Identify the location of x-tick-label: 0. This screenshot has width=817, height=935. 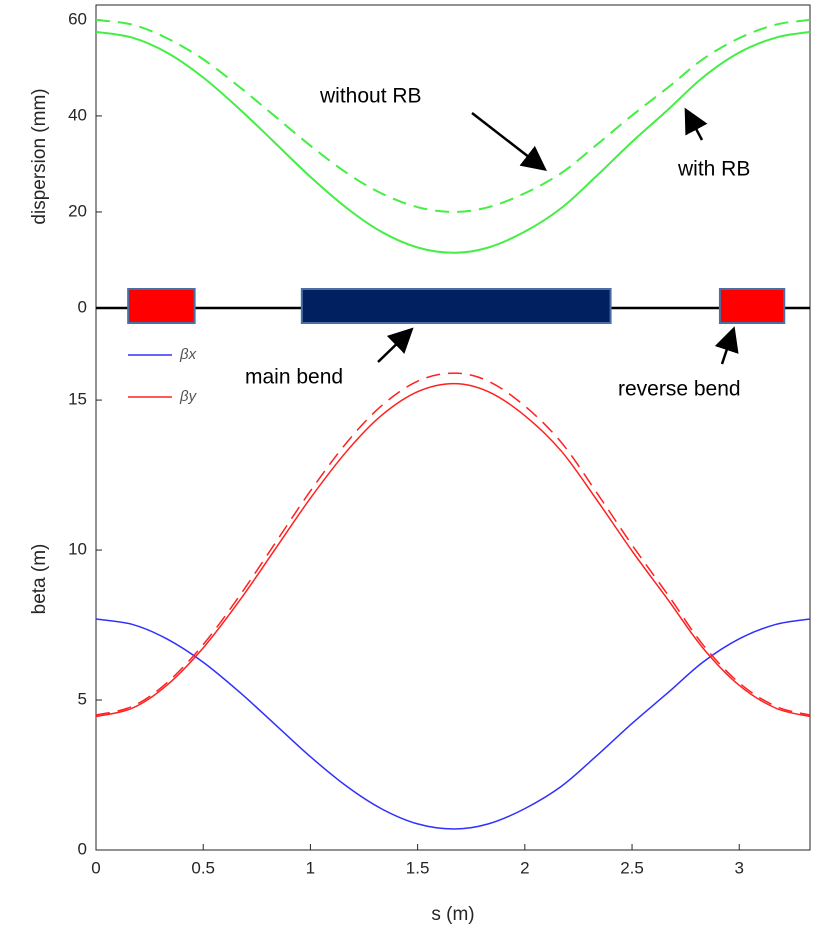
(95, 867).